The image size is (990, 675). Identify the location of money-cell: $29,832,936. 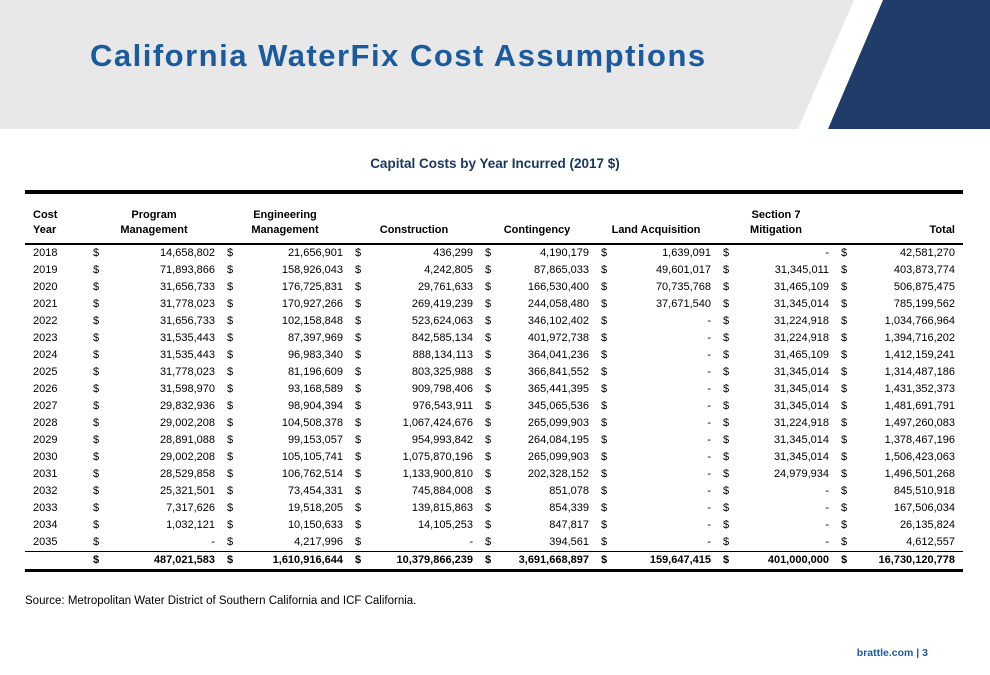
(156, 406).